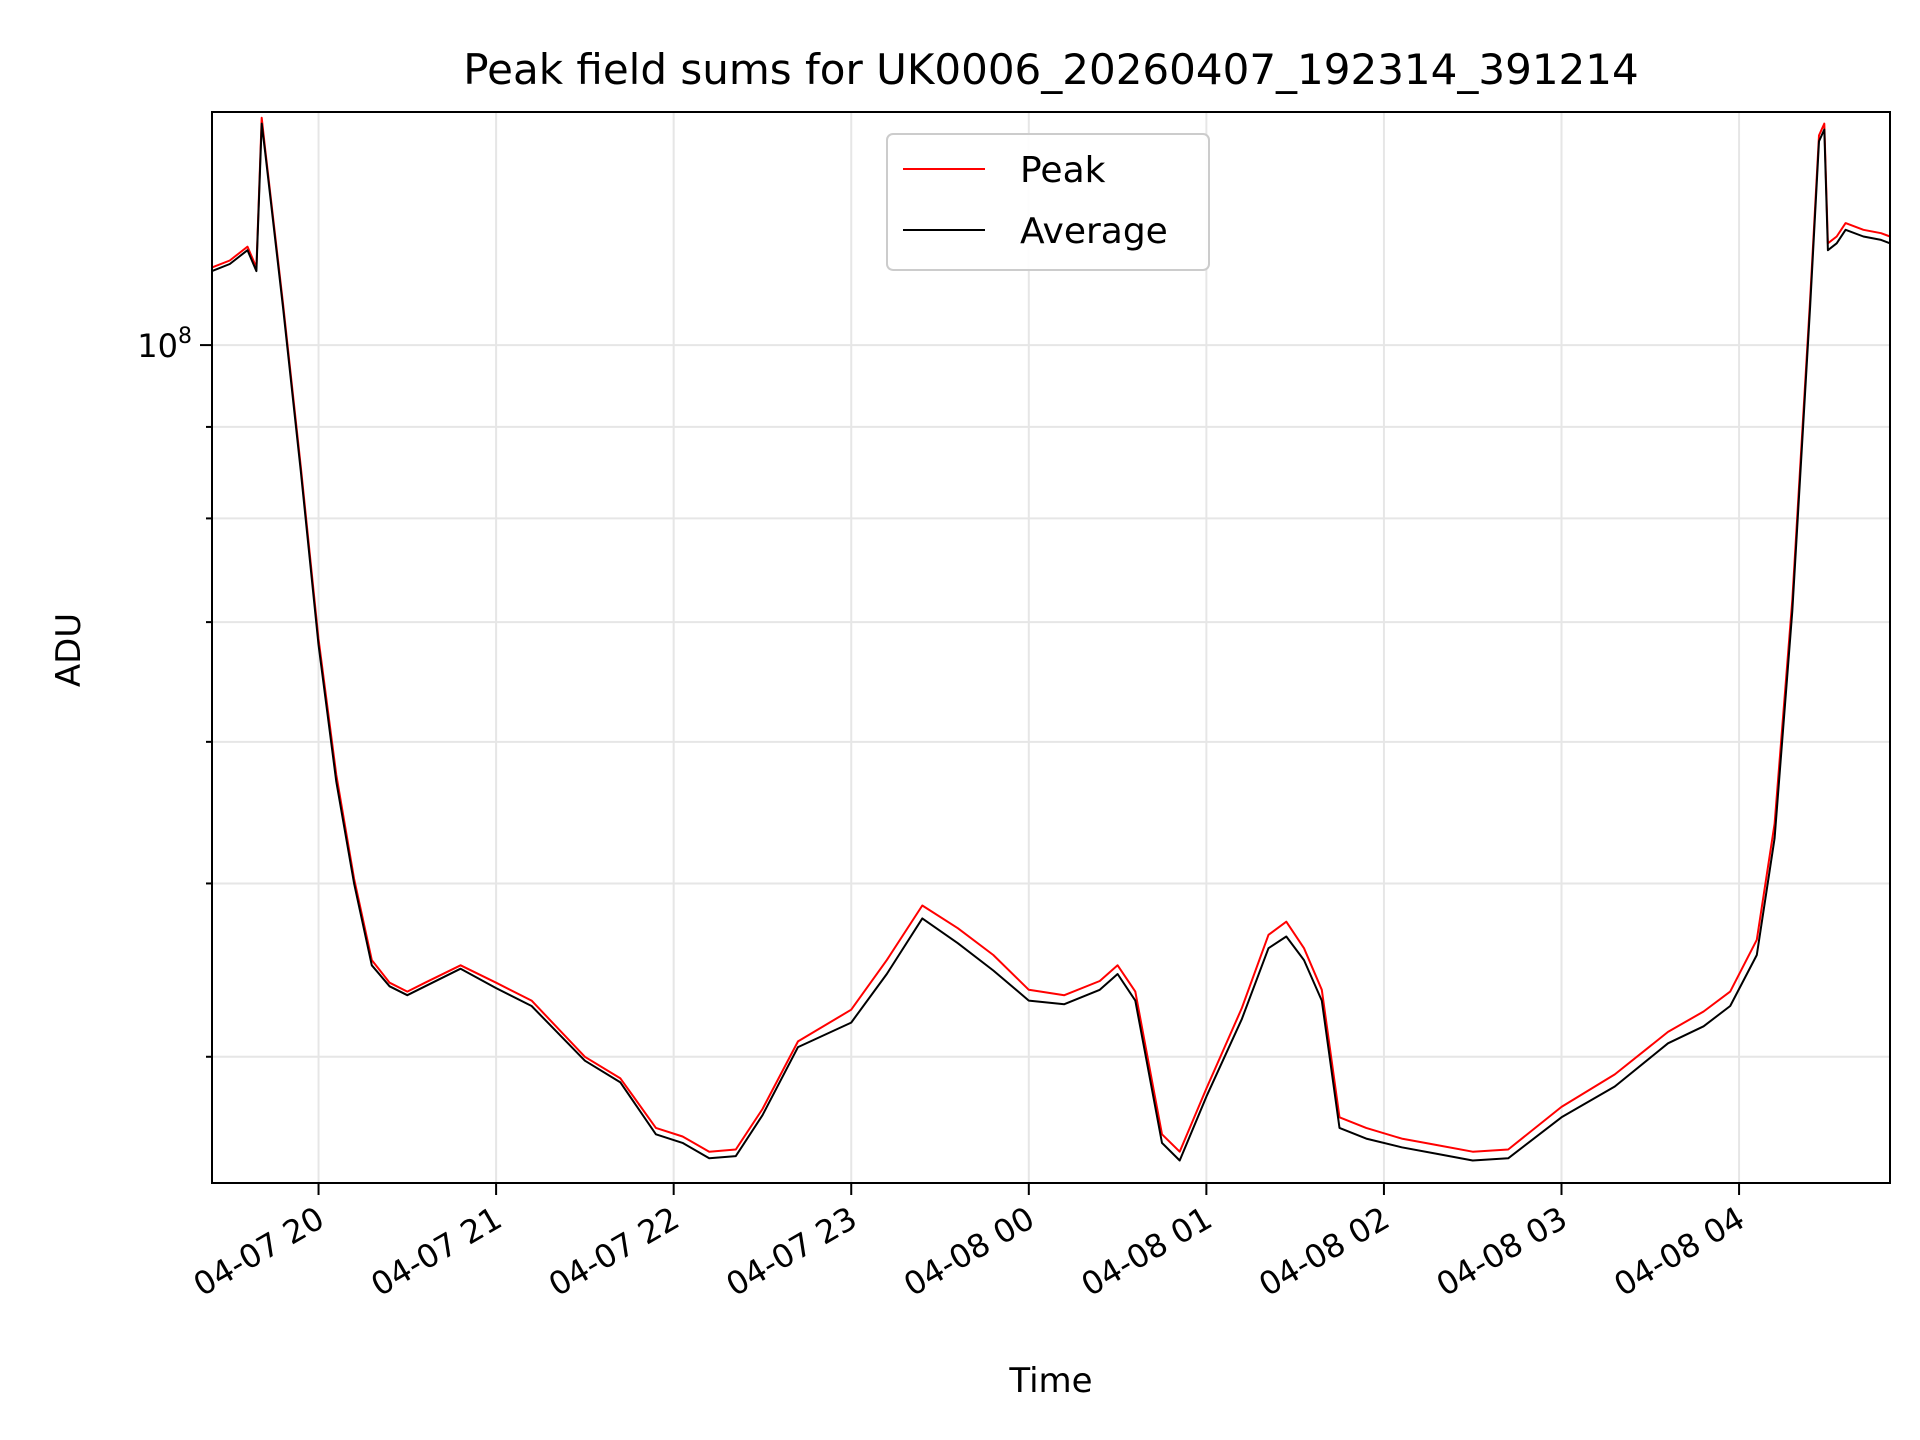 This screenshot has width=1920, height=1440. I want to click on y-axis-ticks: 108, so click(174, 691).